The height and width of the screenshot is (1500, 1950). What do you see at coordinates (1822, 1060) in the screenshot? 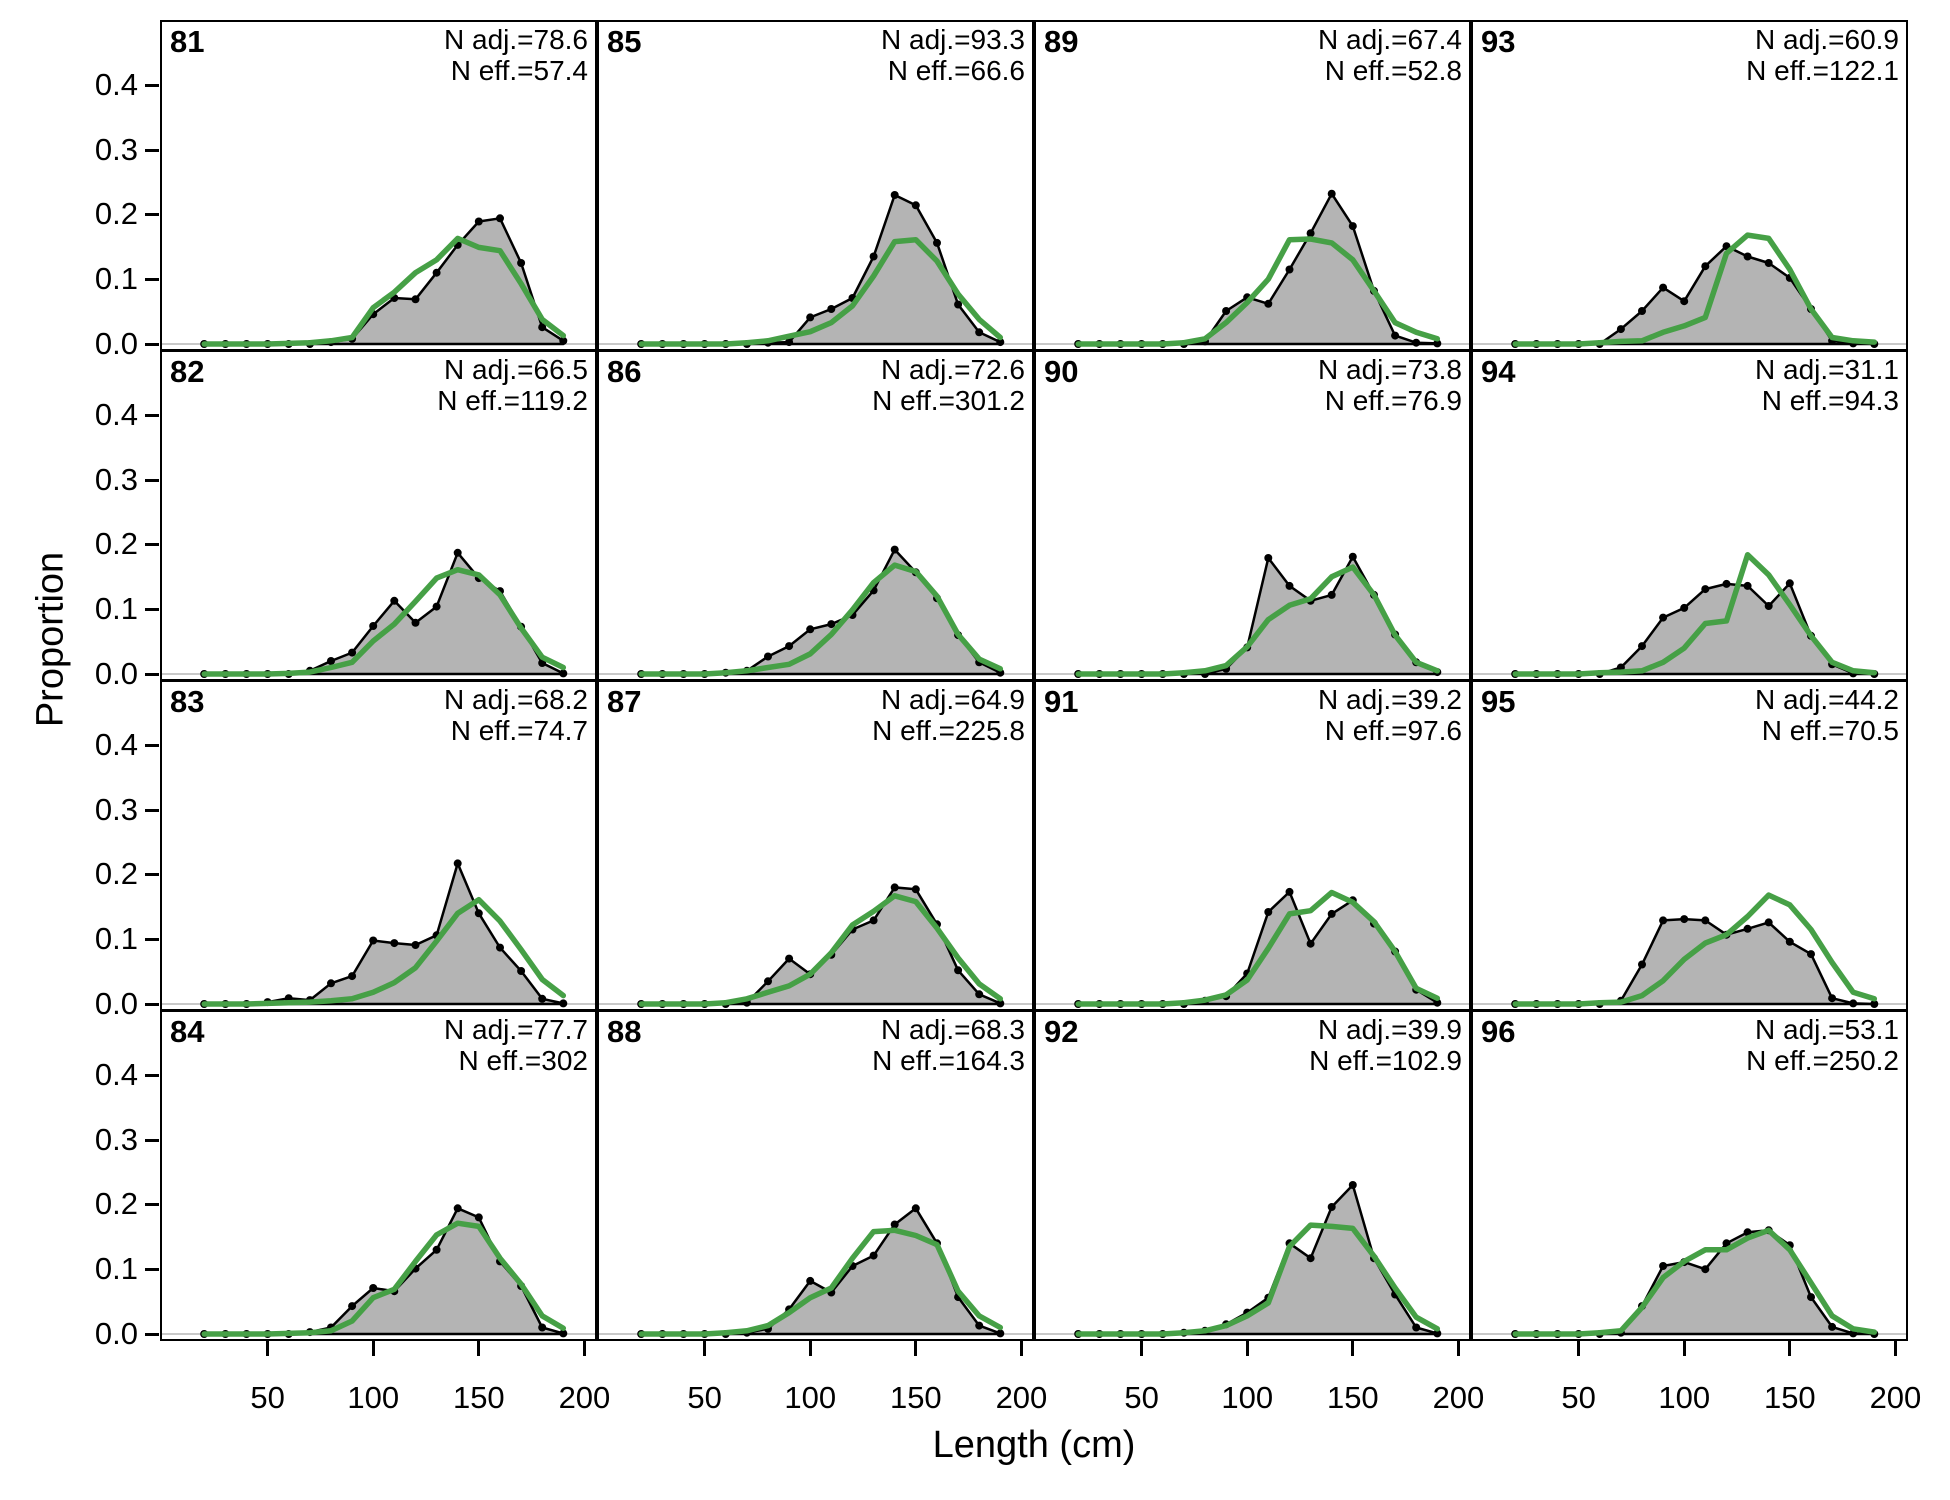
I see `n-eff-annotation: N eff.=250.2` at bounding box center [1822, 1060].